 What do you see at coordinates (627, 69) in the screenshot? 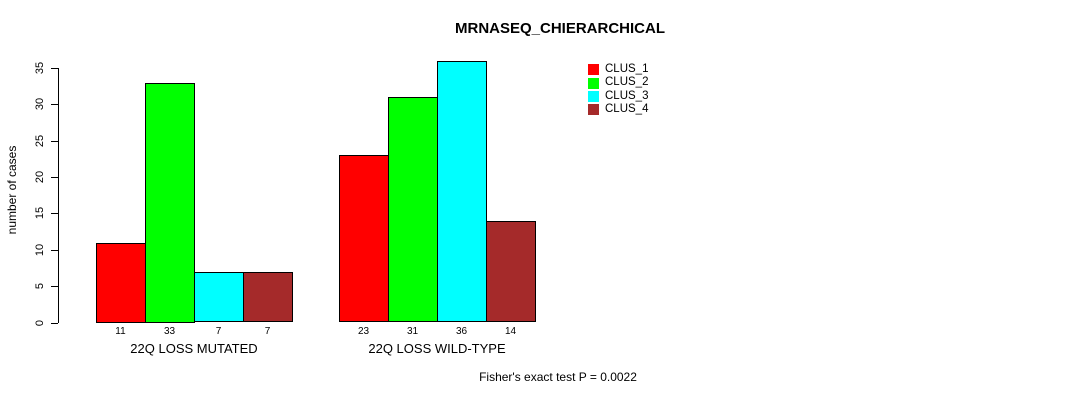
I see `legend-label: CLUS_1` at bounding box center [627, 69].